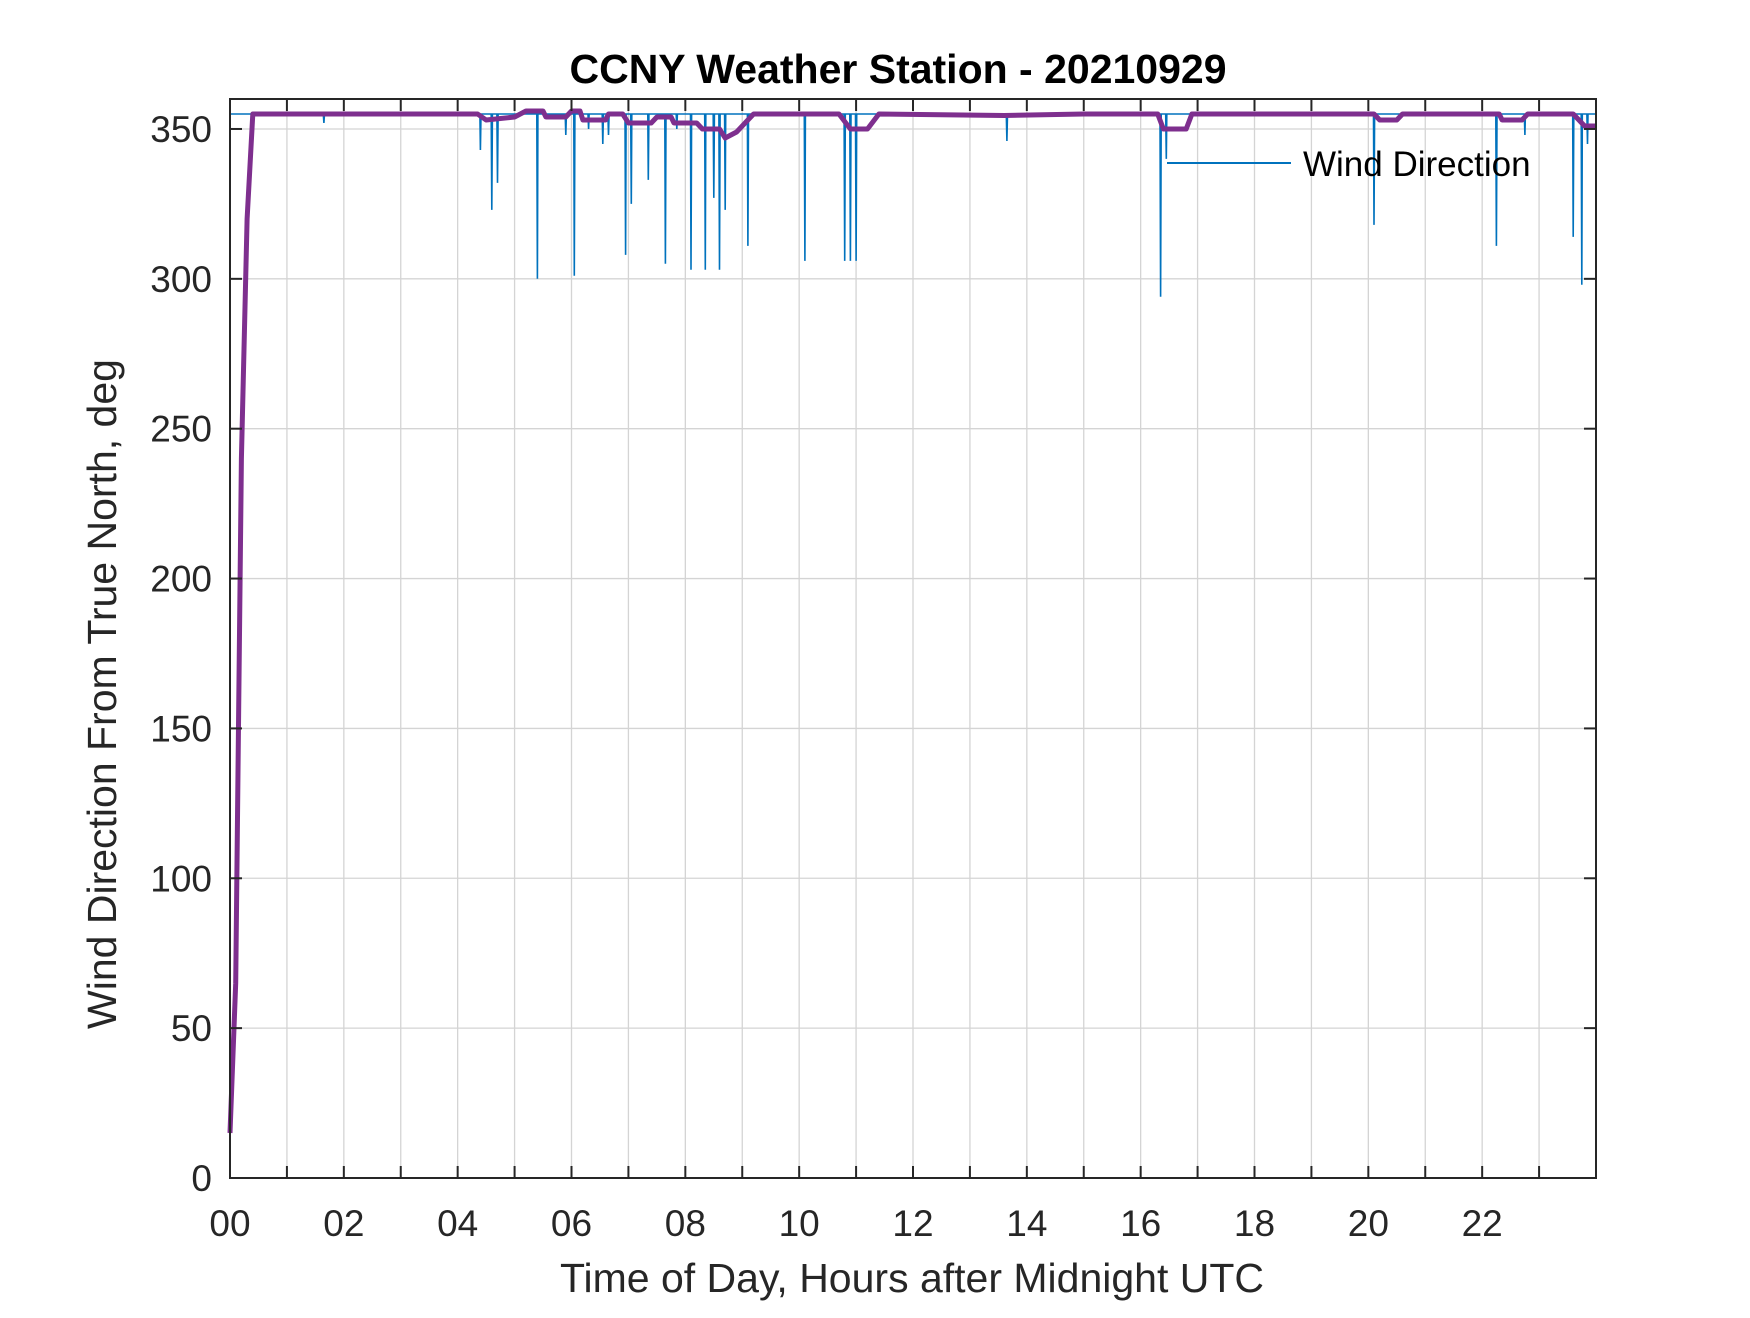 The image size is (1750, 1318). What do you see at coordinates (1417, 164) in the screenshot?
I see `legend-label-wind-direction: Wind Direction` at bounding box center [1417, 164].